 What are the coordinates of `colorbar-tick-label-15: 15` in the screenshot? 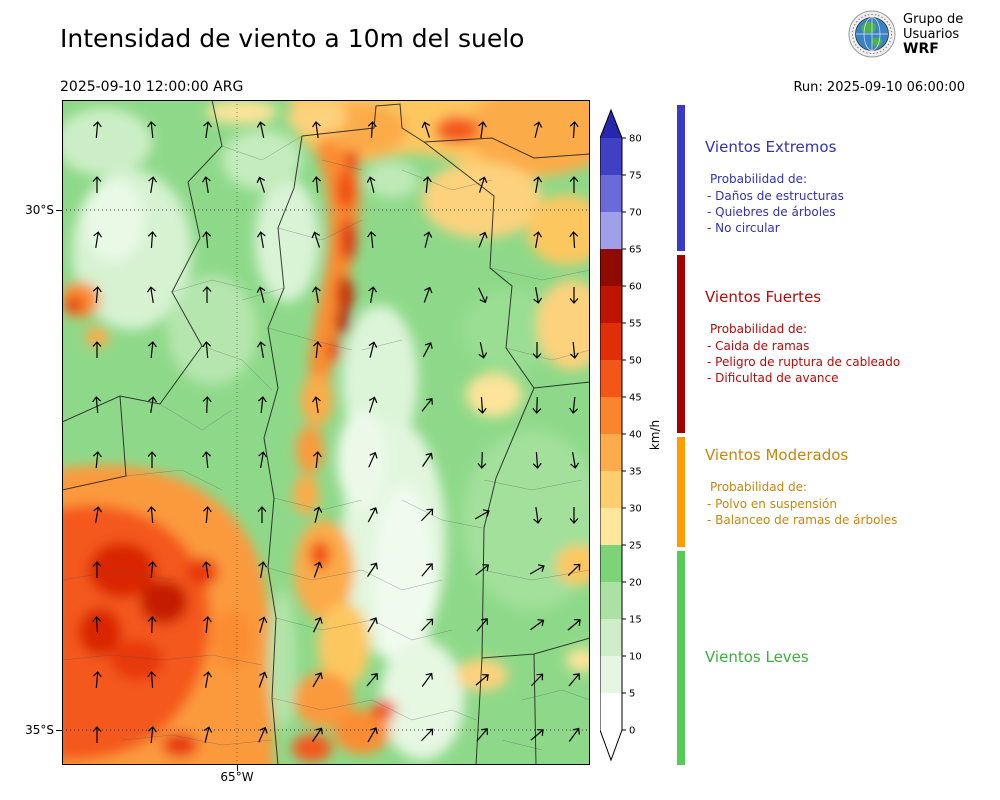 It's located at (635, 620).